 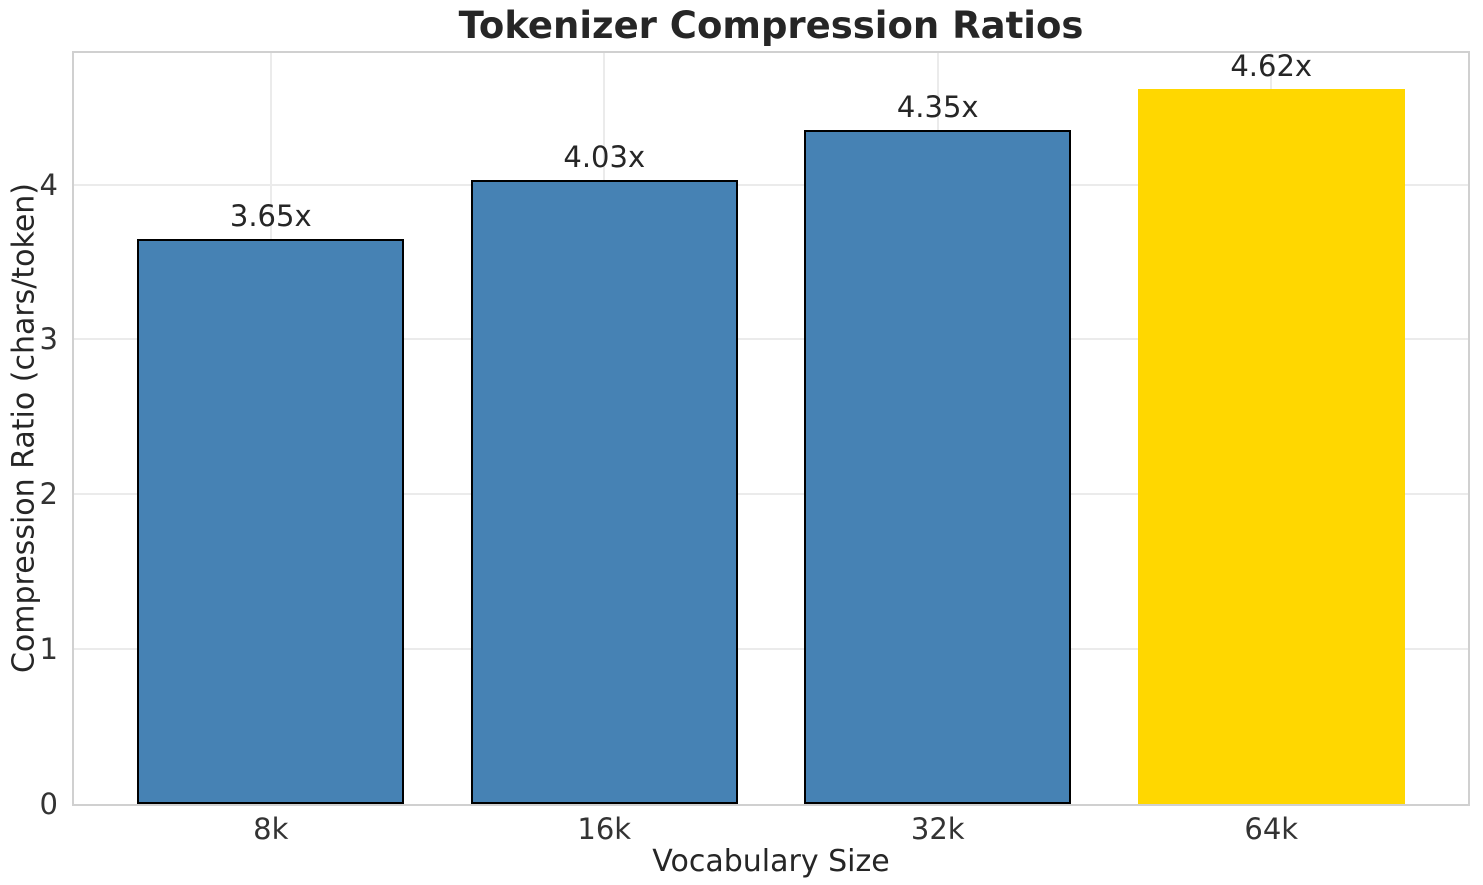 What do you see at coordinates (48, 184) in the screenshot?
I see `y-tick-label: 4` at bounding box center [48, 184].